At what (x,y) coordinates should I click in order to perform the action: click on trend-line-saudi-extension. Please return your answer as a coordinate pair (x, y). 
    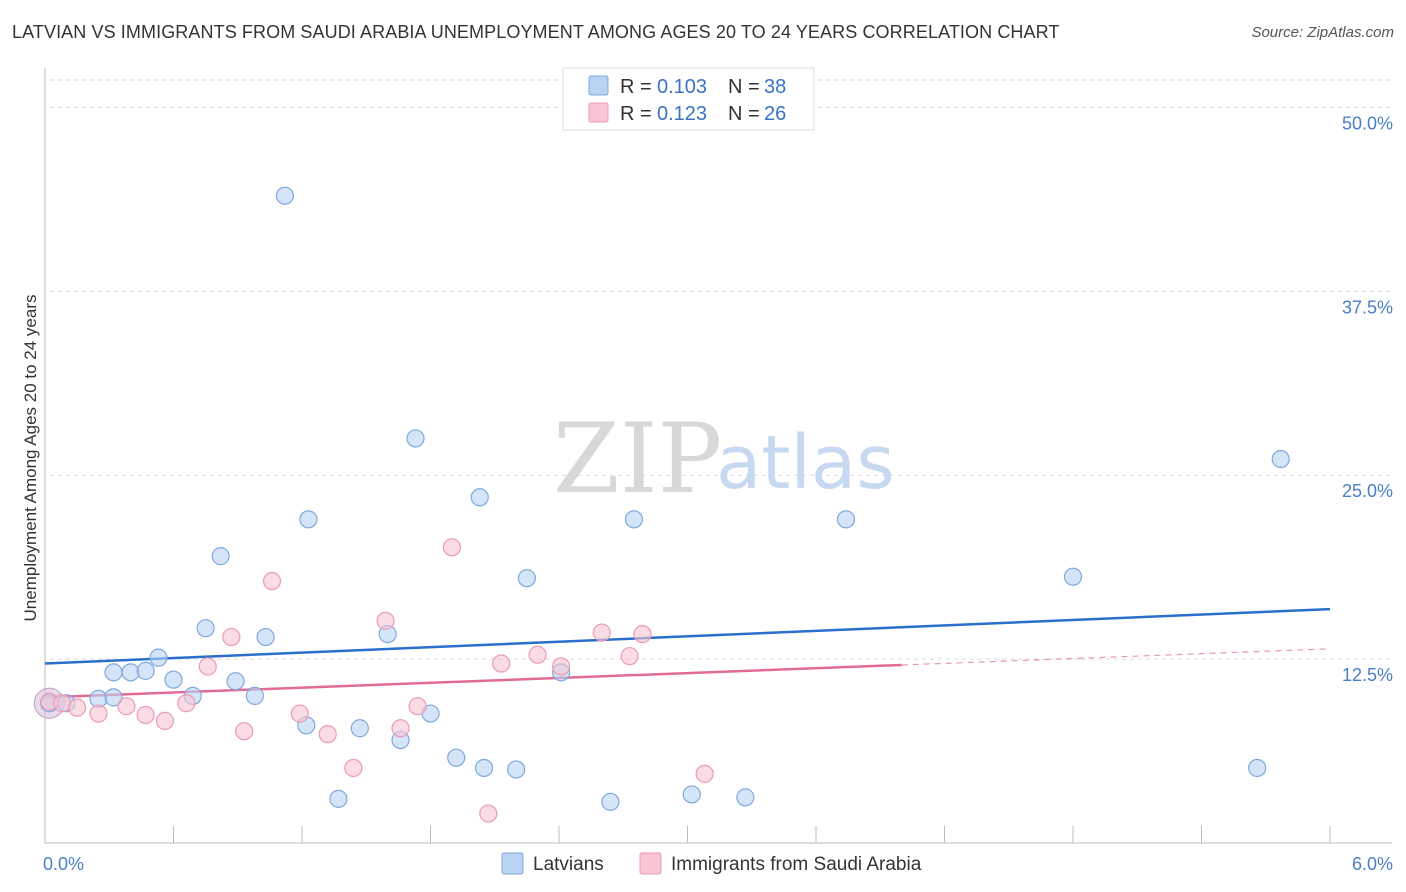
    Looking at the image, I should click on (1116, 657).